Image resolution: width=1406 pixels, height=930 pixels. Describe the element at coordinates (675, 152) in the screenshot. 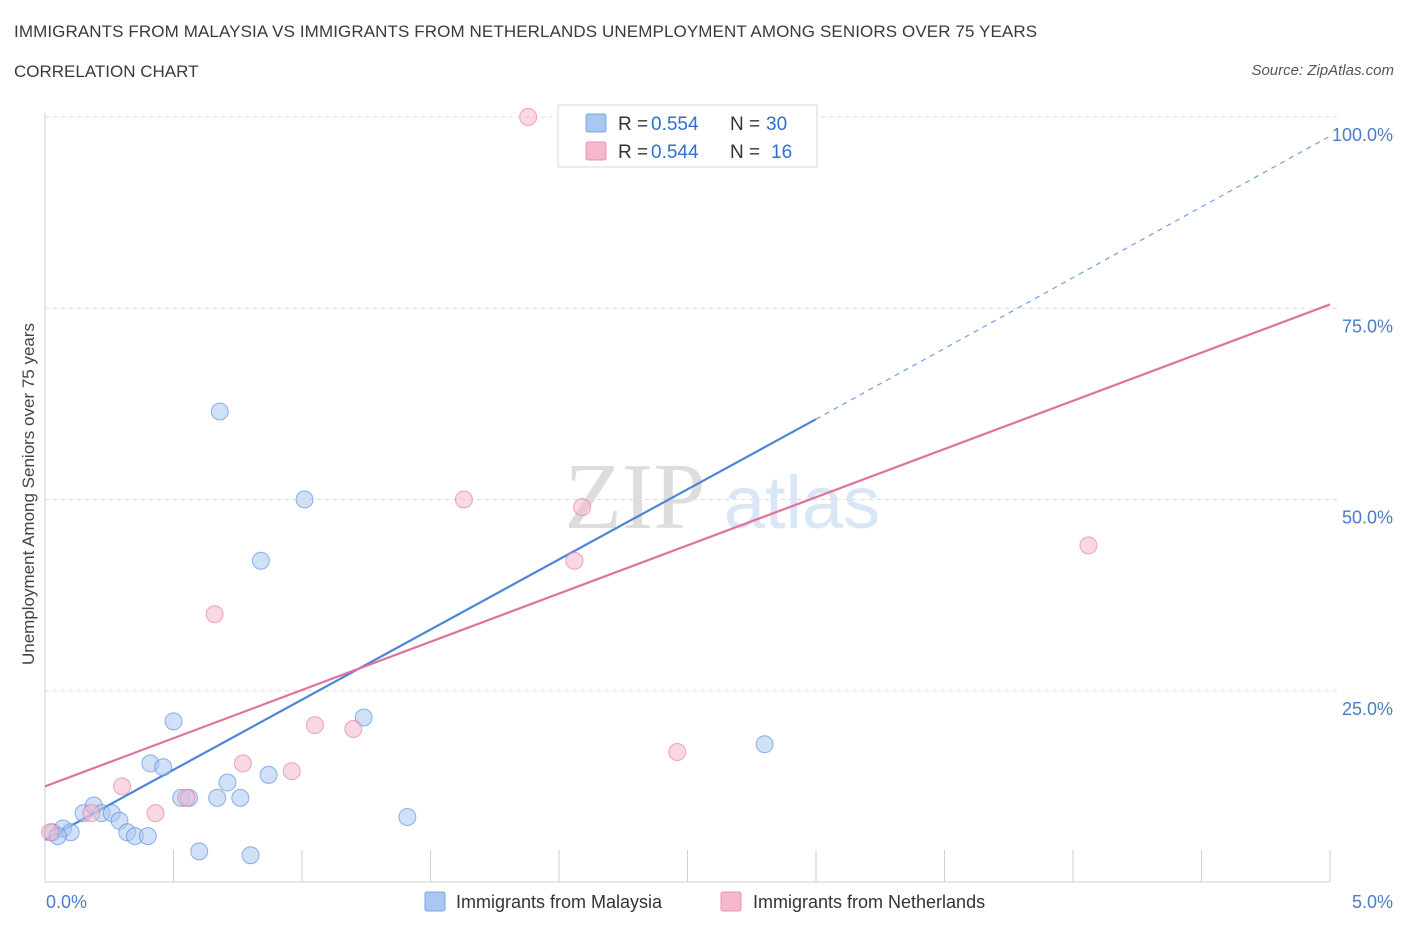

I see `legend-r-value-netherlands: 0.544` at that location.